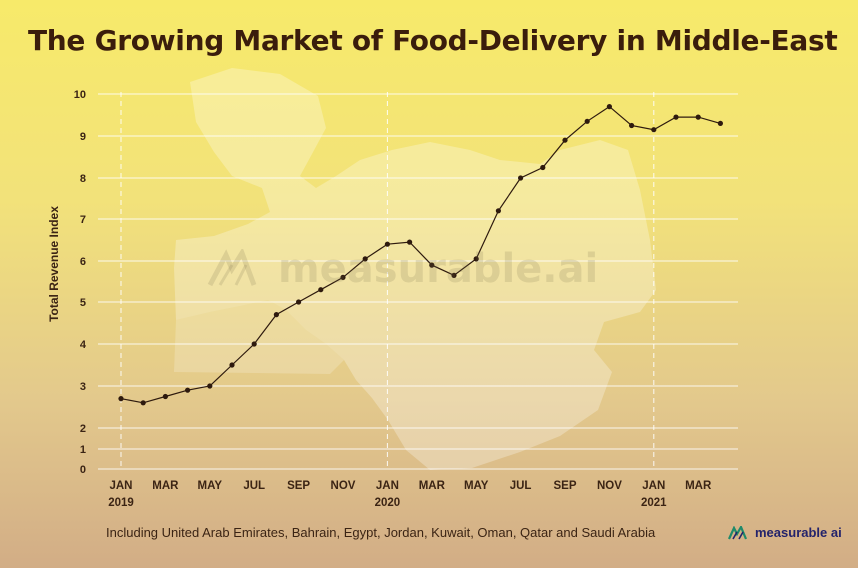 Image resolution: width=858 pixels, height=568 pixels. Describe the element at coordinates (232, 268) in the screenshot. I see `watermark-logo-icon` at that location.